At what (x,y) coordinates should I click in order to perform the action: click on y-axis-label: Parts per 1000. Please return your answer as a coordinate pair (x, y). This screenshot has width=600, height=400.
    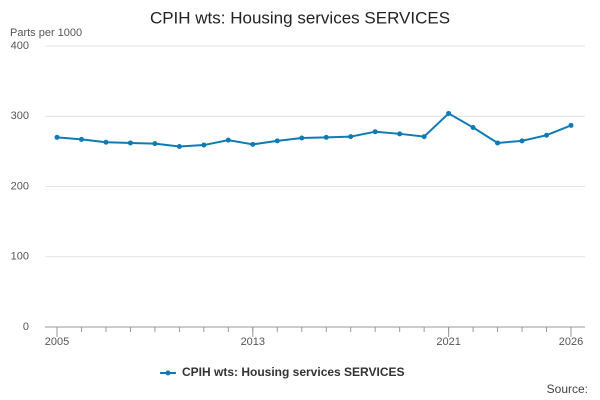
    Looking at the image, I should click on (46, 33).